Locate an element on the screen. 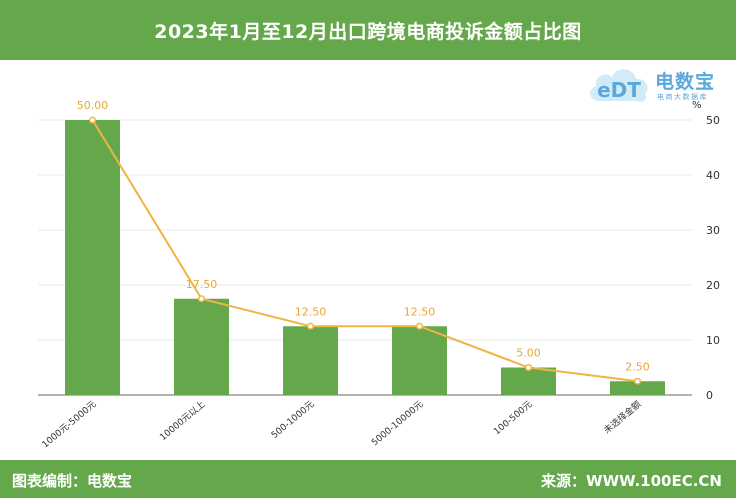 This screenshot has height=498, width=736. logo-cloud-text: eDT is located at coordinates (619, 90).